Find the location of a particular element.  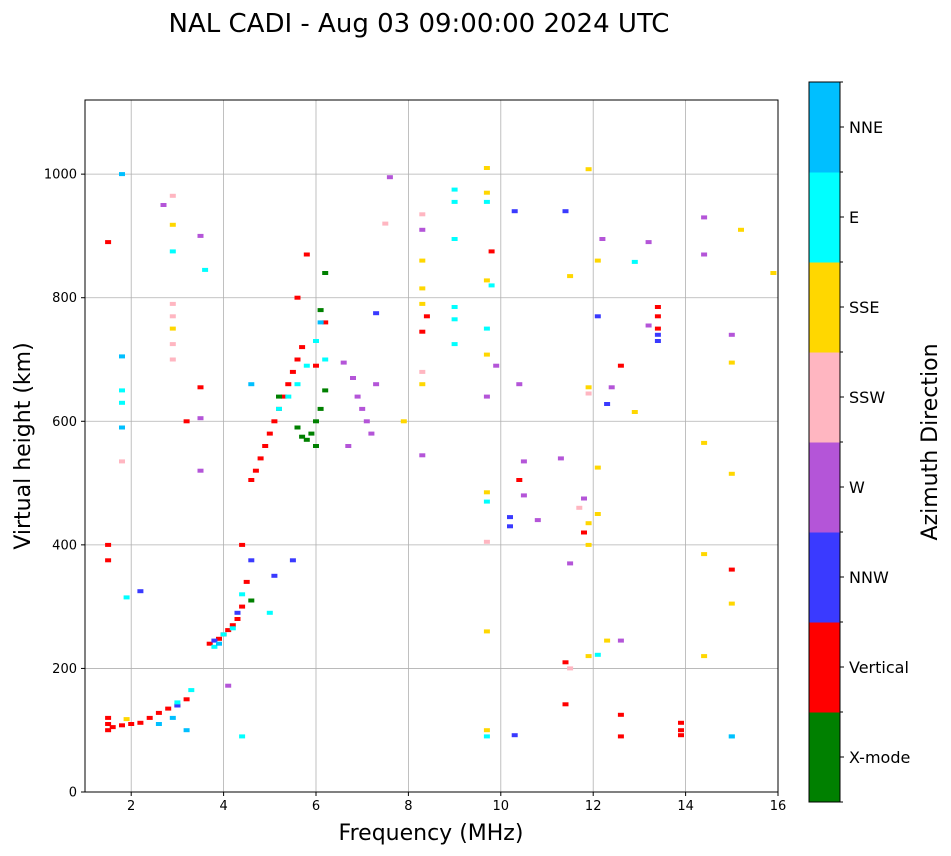

x-tick-label: 16 is located at coordinates (778, 806).